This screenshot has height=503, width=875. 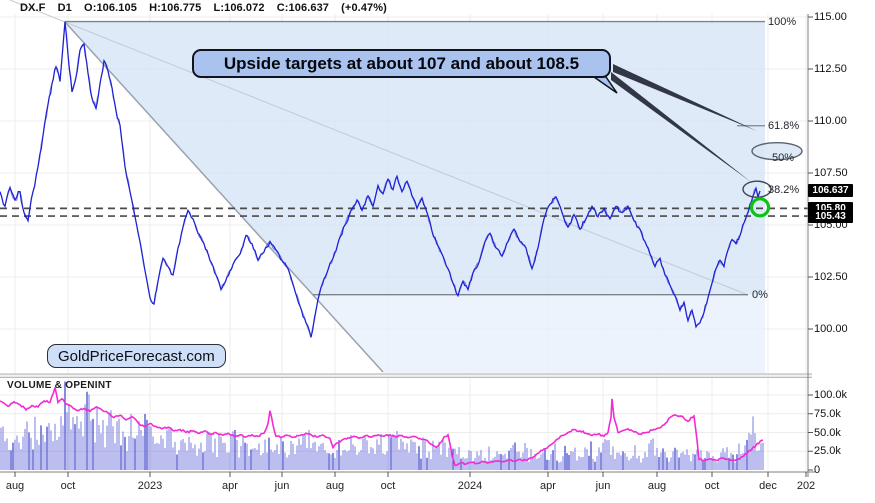 I want to click on fib-level-label: 0%, so click(x=760, y=294).